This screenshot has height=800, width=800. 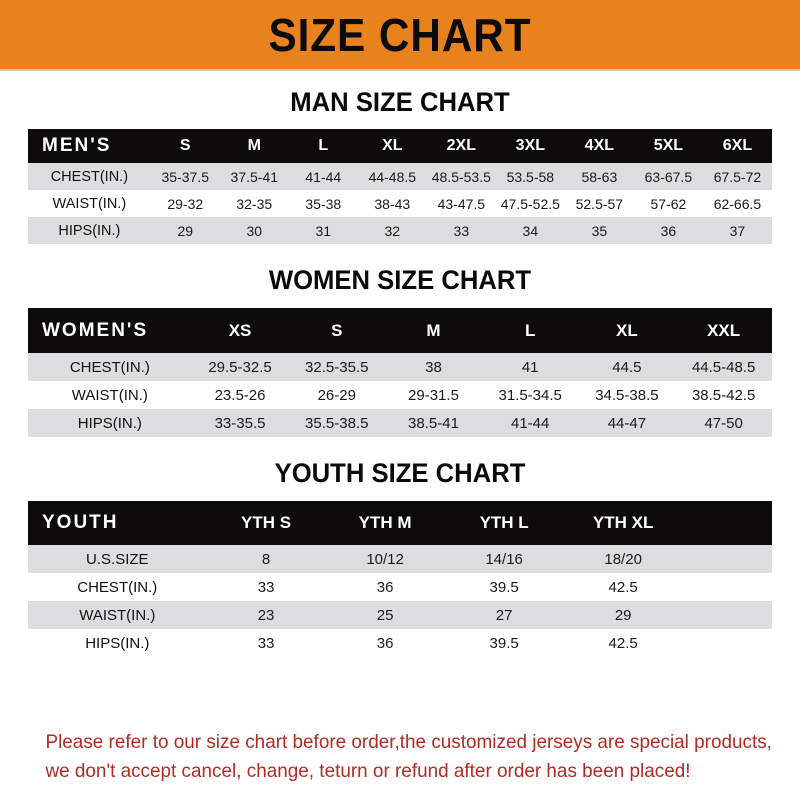 I want to click on youth-header-spacer, so click(x=727, y=523).